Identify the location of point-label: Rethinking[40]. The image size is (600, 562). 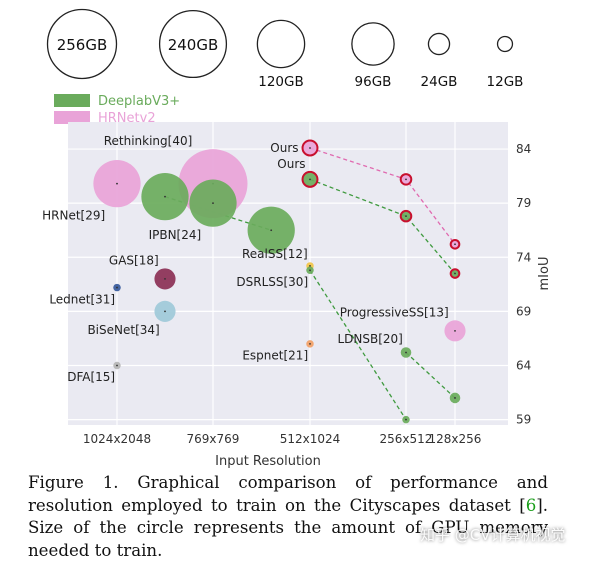
(148, 141).